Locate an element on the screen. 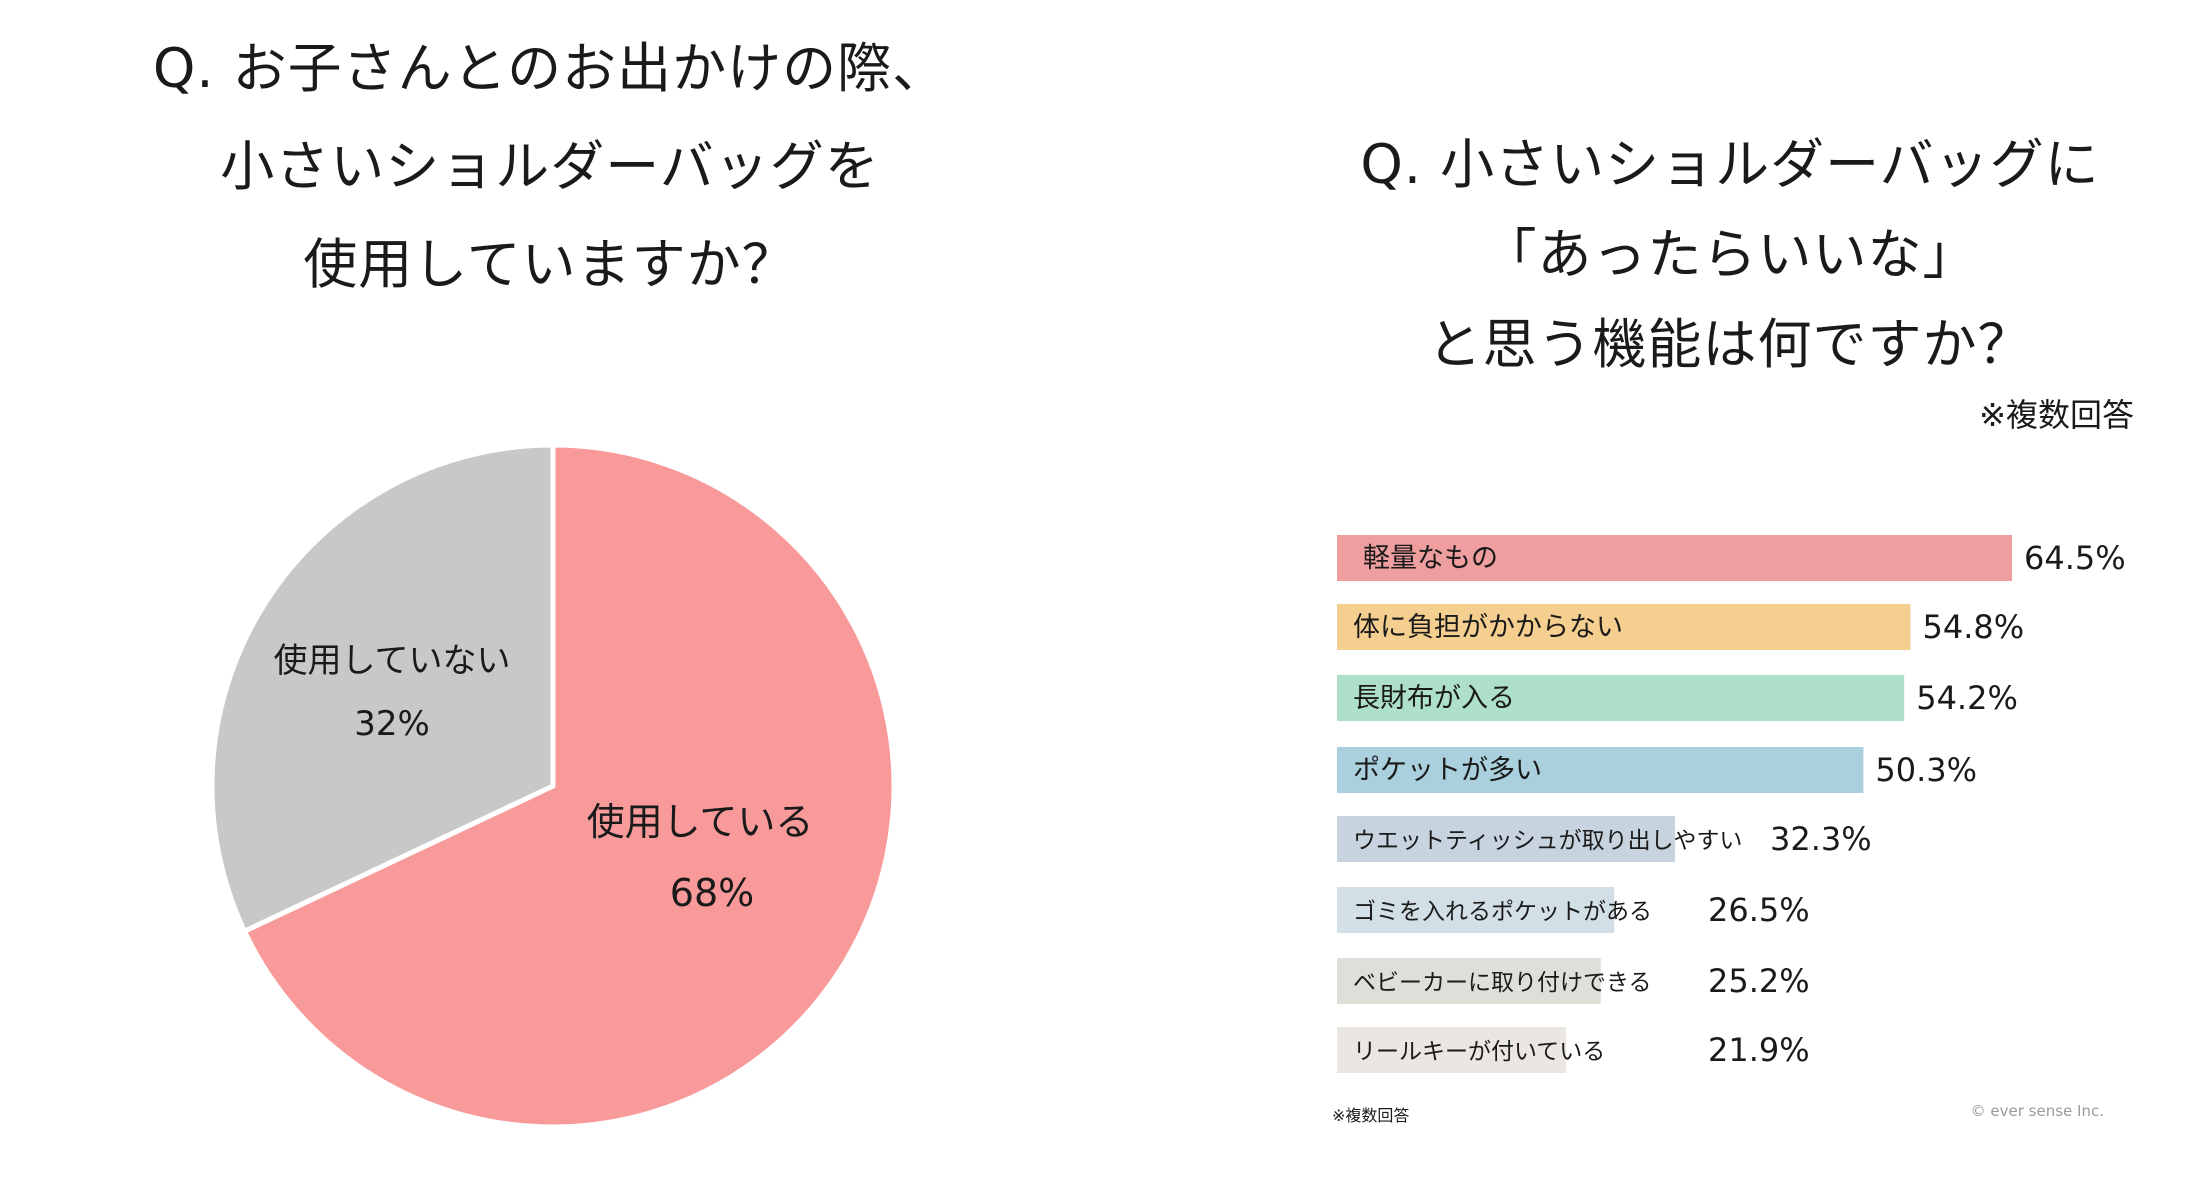 The height and width of the screenshot is (1184, 2212). bar-category-label-5: ウエットティッシュが取り出しやすい is located at coordinates (1547, 841).